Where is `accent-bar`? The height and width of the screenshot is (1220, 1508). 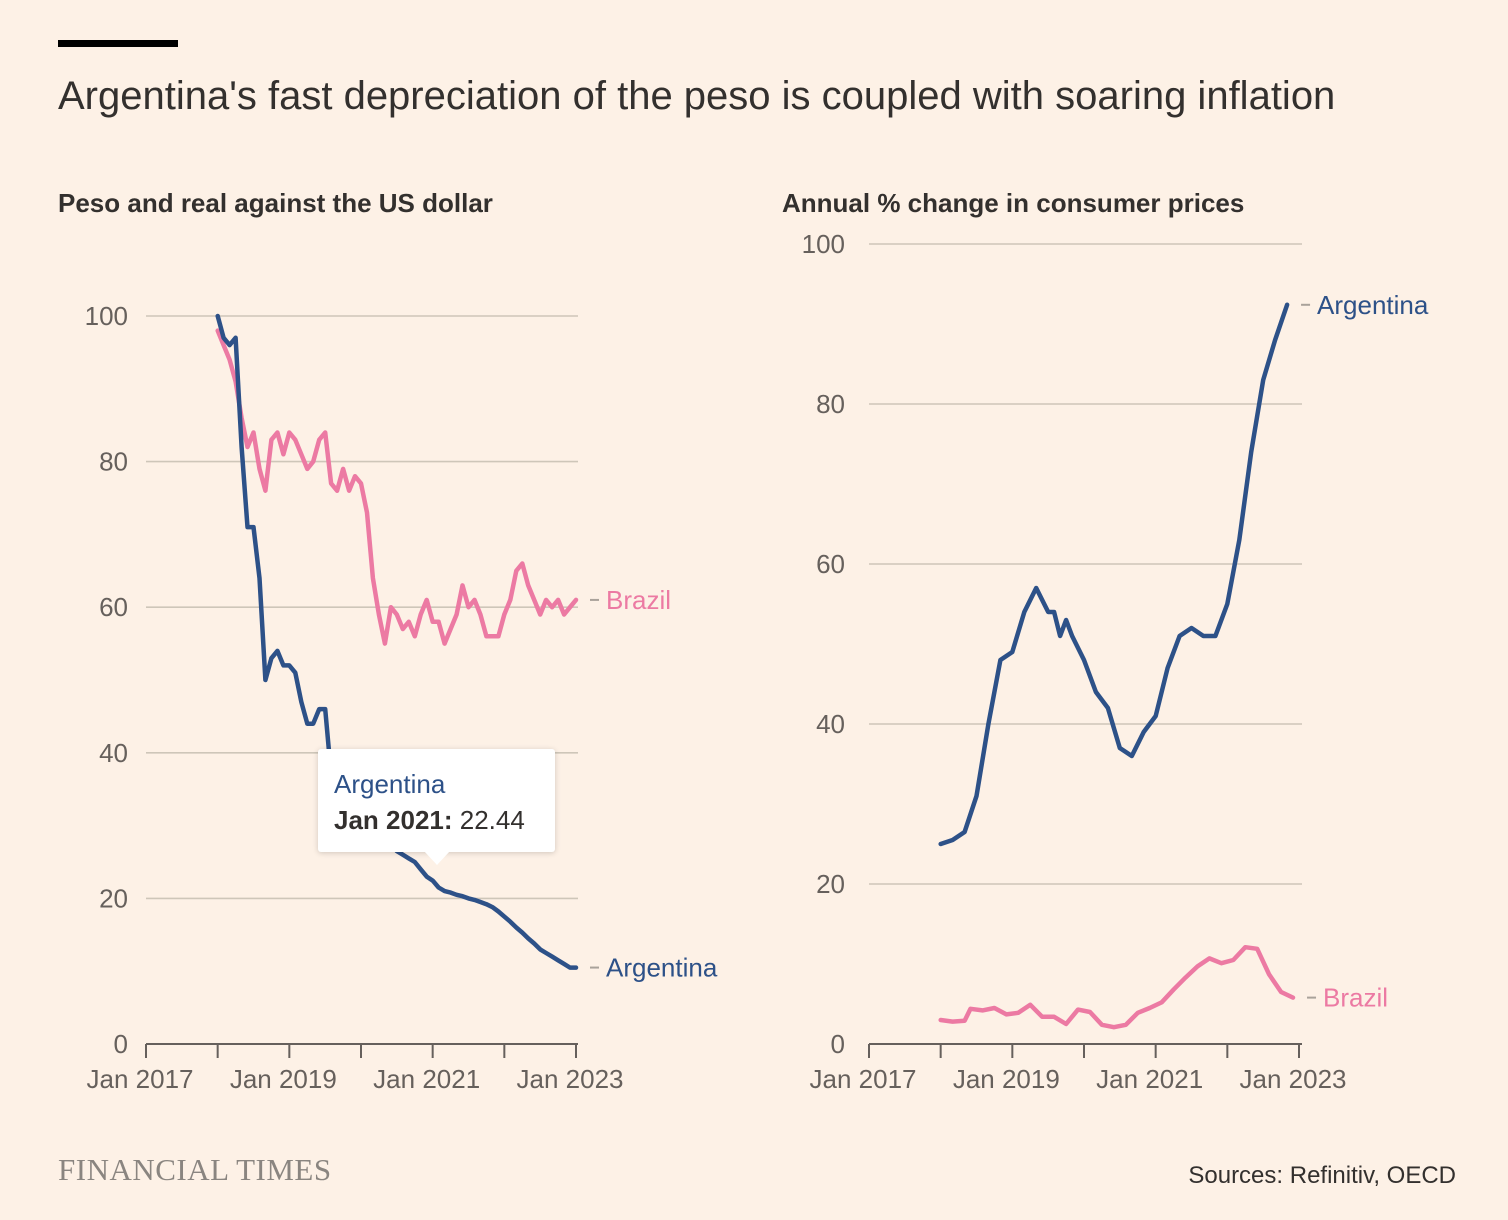 accent-bar is located at coordinates (118, 43).